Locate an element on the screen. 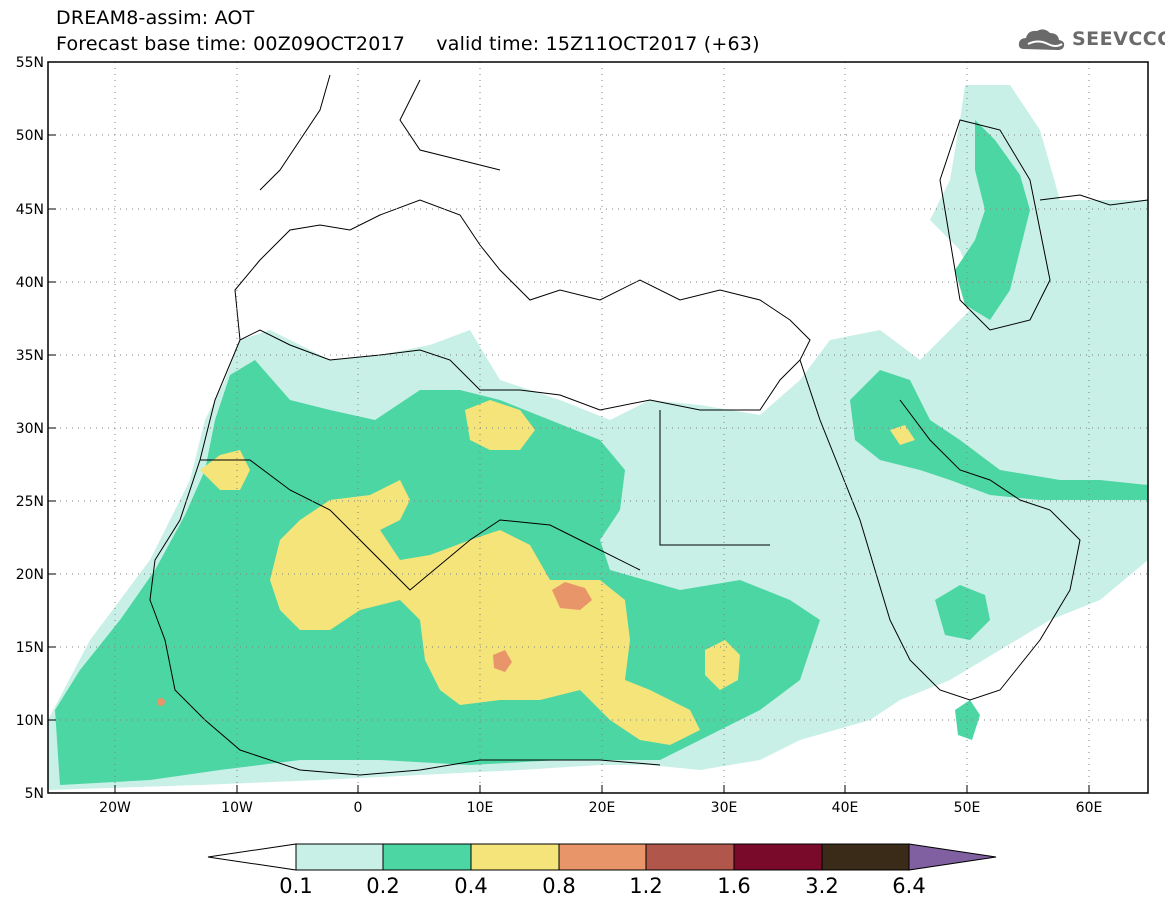 The width and height of the screenshot is (1165, 905). colorbar-labels: 0.1 0.2 0.4 0.8 1.2 1.6 3.2 6.4 is located at coordinates (602, 886).